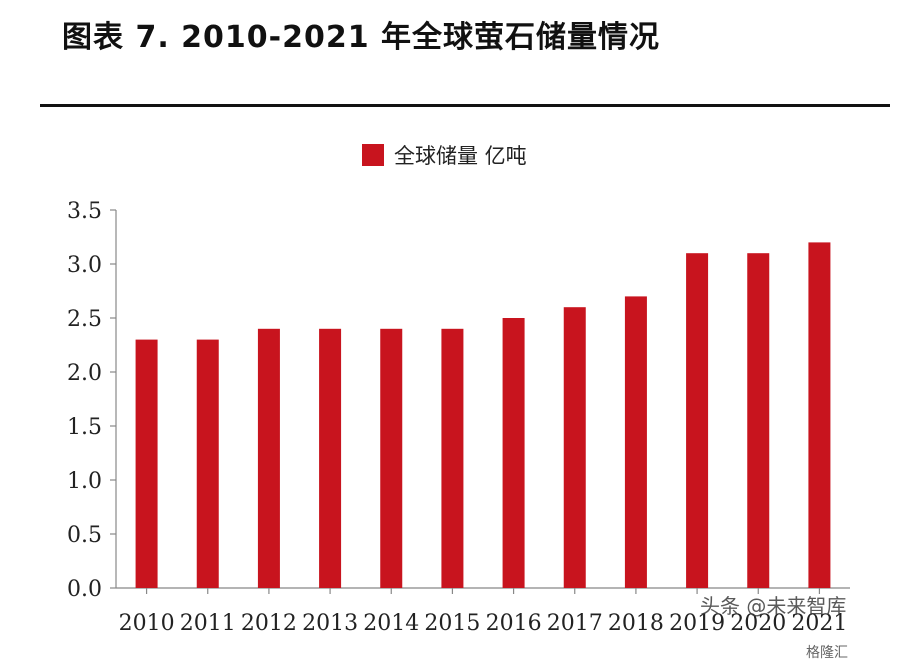 This screenshot has width=900, height=667. I want to click on x-tick-label: 2014, so click(391, 623).